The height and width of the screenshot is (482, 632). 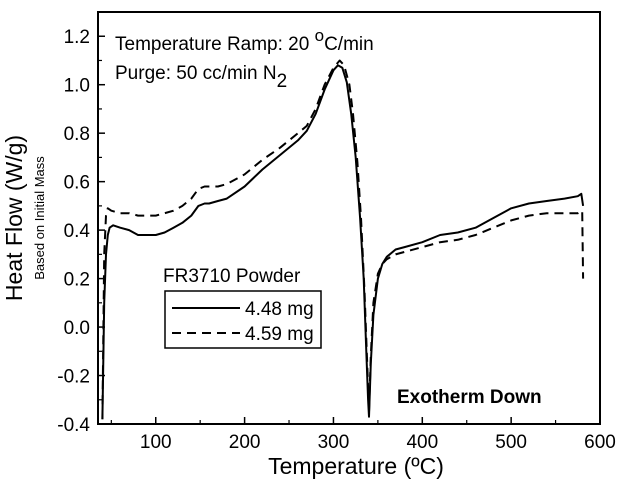 What do you see at coordinates (156, 442) in the screenshot?
I see `x-tick-label: 100` at bounding box center [156, 442].